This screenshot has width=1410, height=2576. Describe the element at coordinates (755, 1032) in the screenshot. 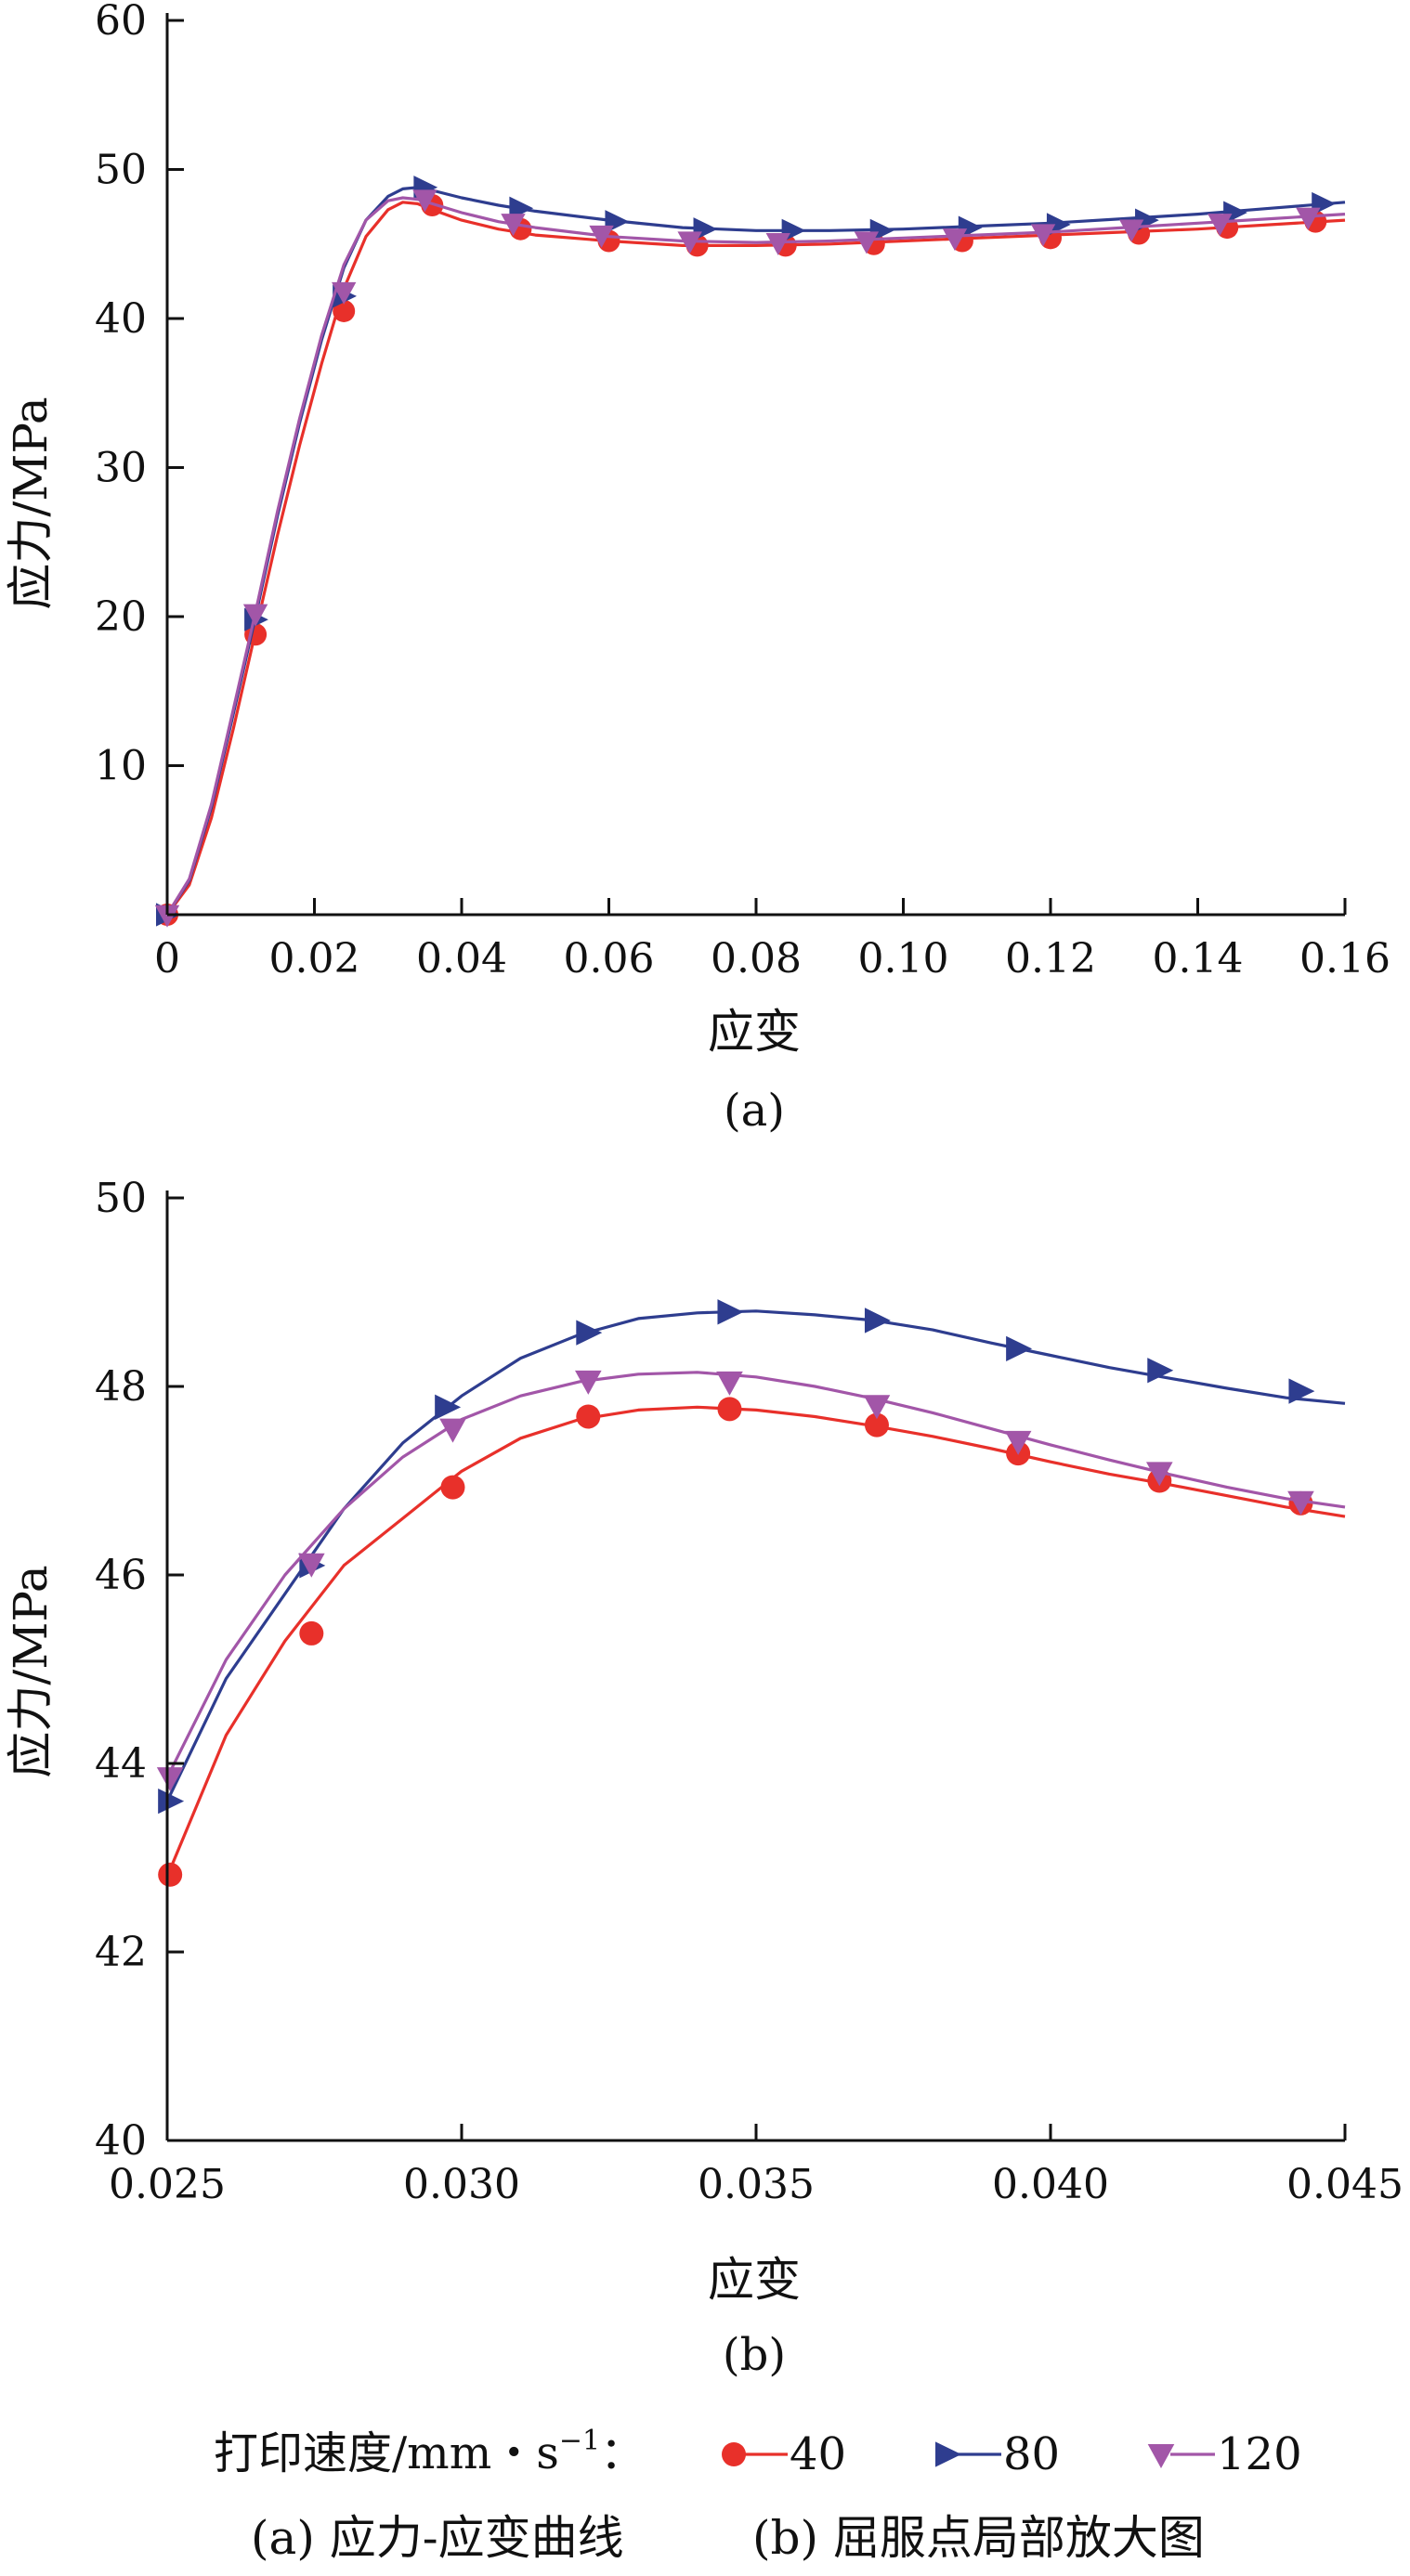

I see `panel-a-xlabel: 应变` at that location.